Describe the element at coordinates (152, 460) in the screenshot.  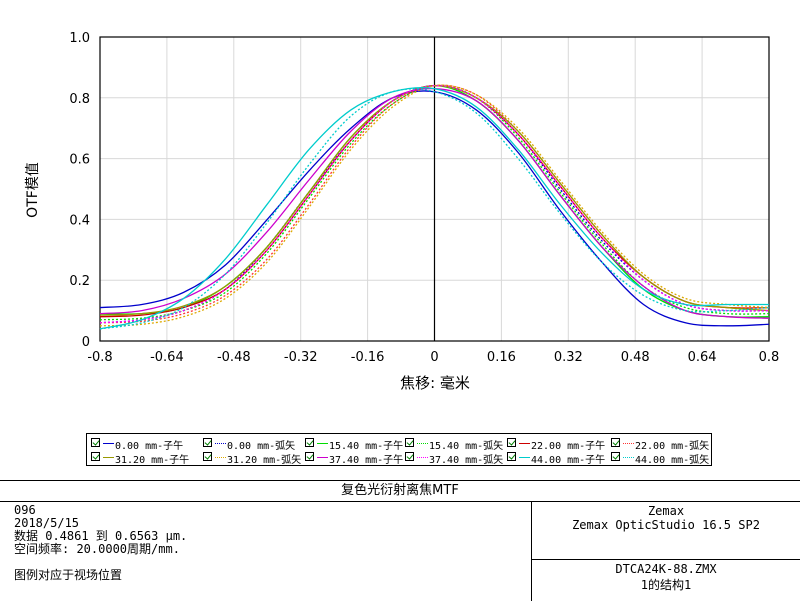
I see `legend-label: 31.20 mm-子午` at that location.